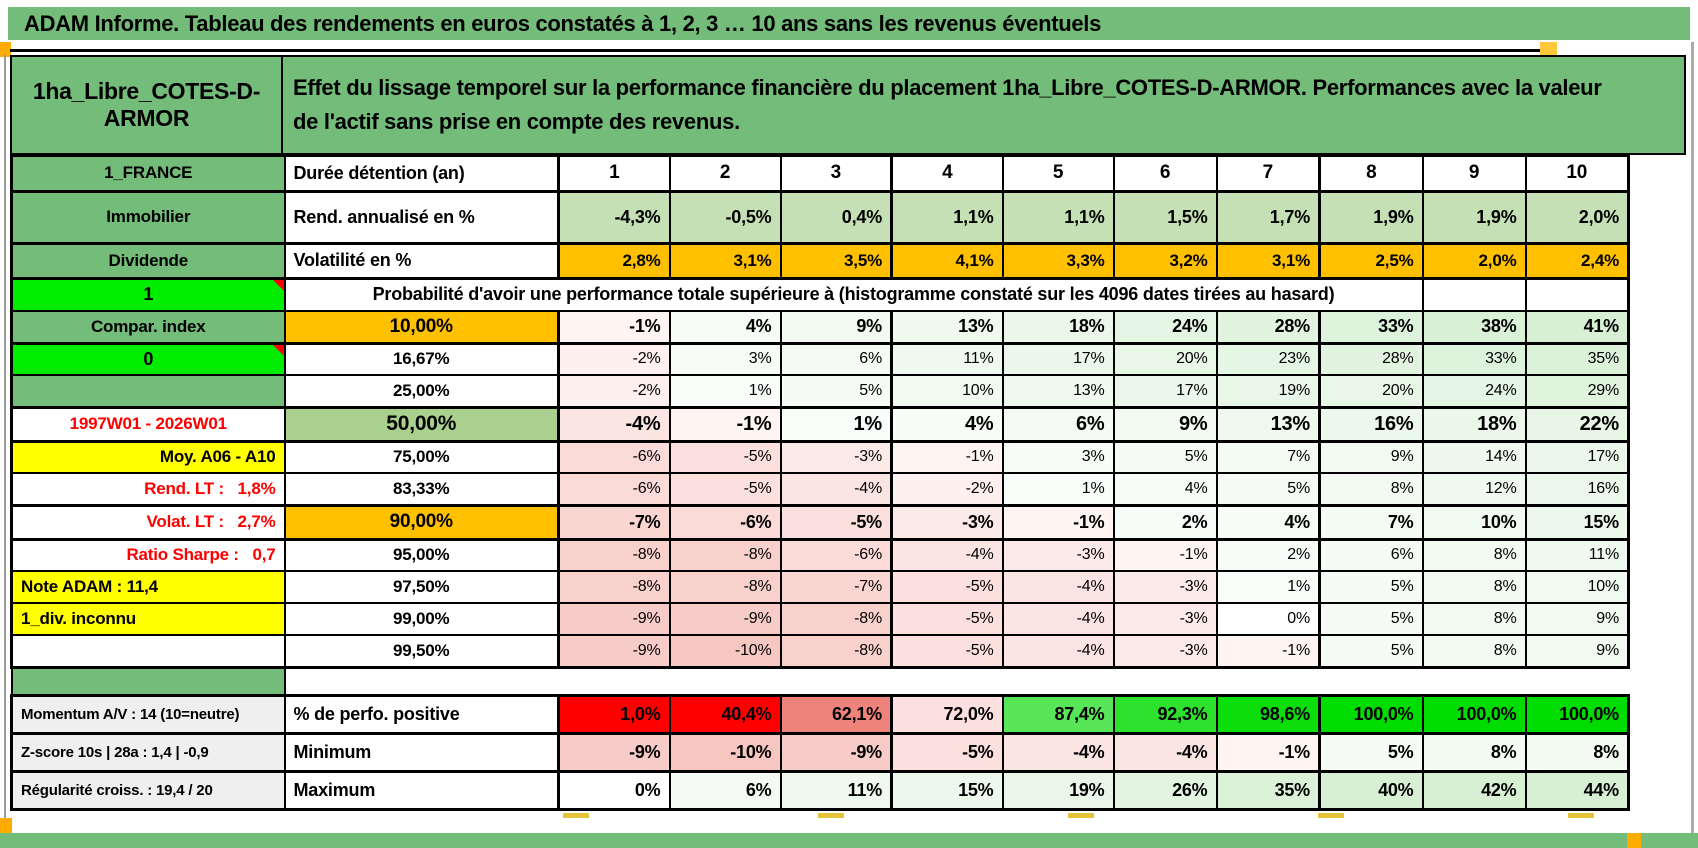  What do you see at coordinates (1371, 424) in the screenshot?
I see `data-cell: 16%` at bounding box center [1371, 424].